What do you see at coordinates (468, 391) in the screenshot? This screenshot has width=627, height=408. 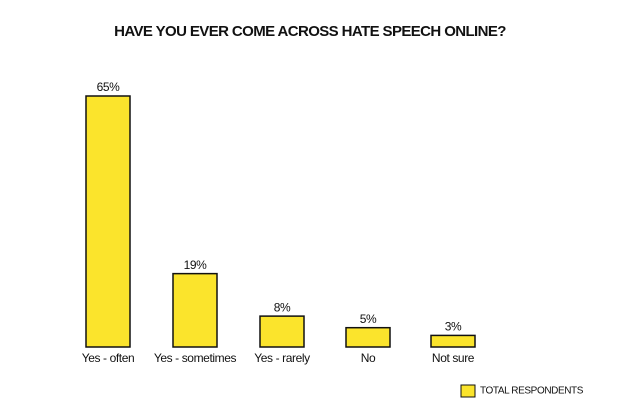 I see `legend-swatch` at bounding box center [468, 391].